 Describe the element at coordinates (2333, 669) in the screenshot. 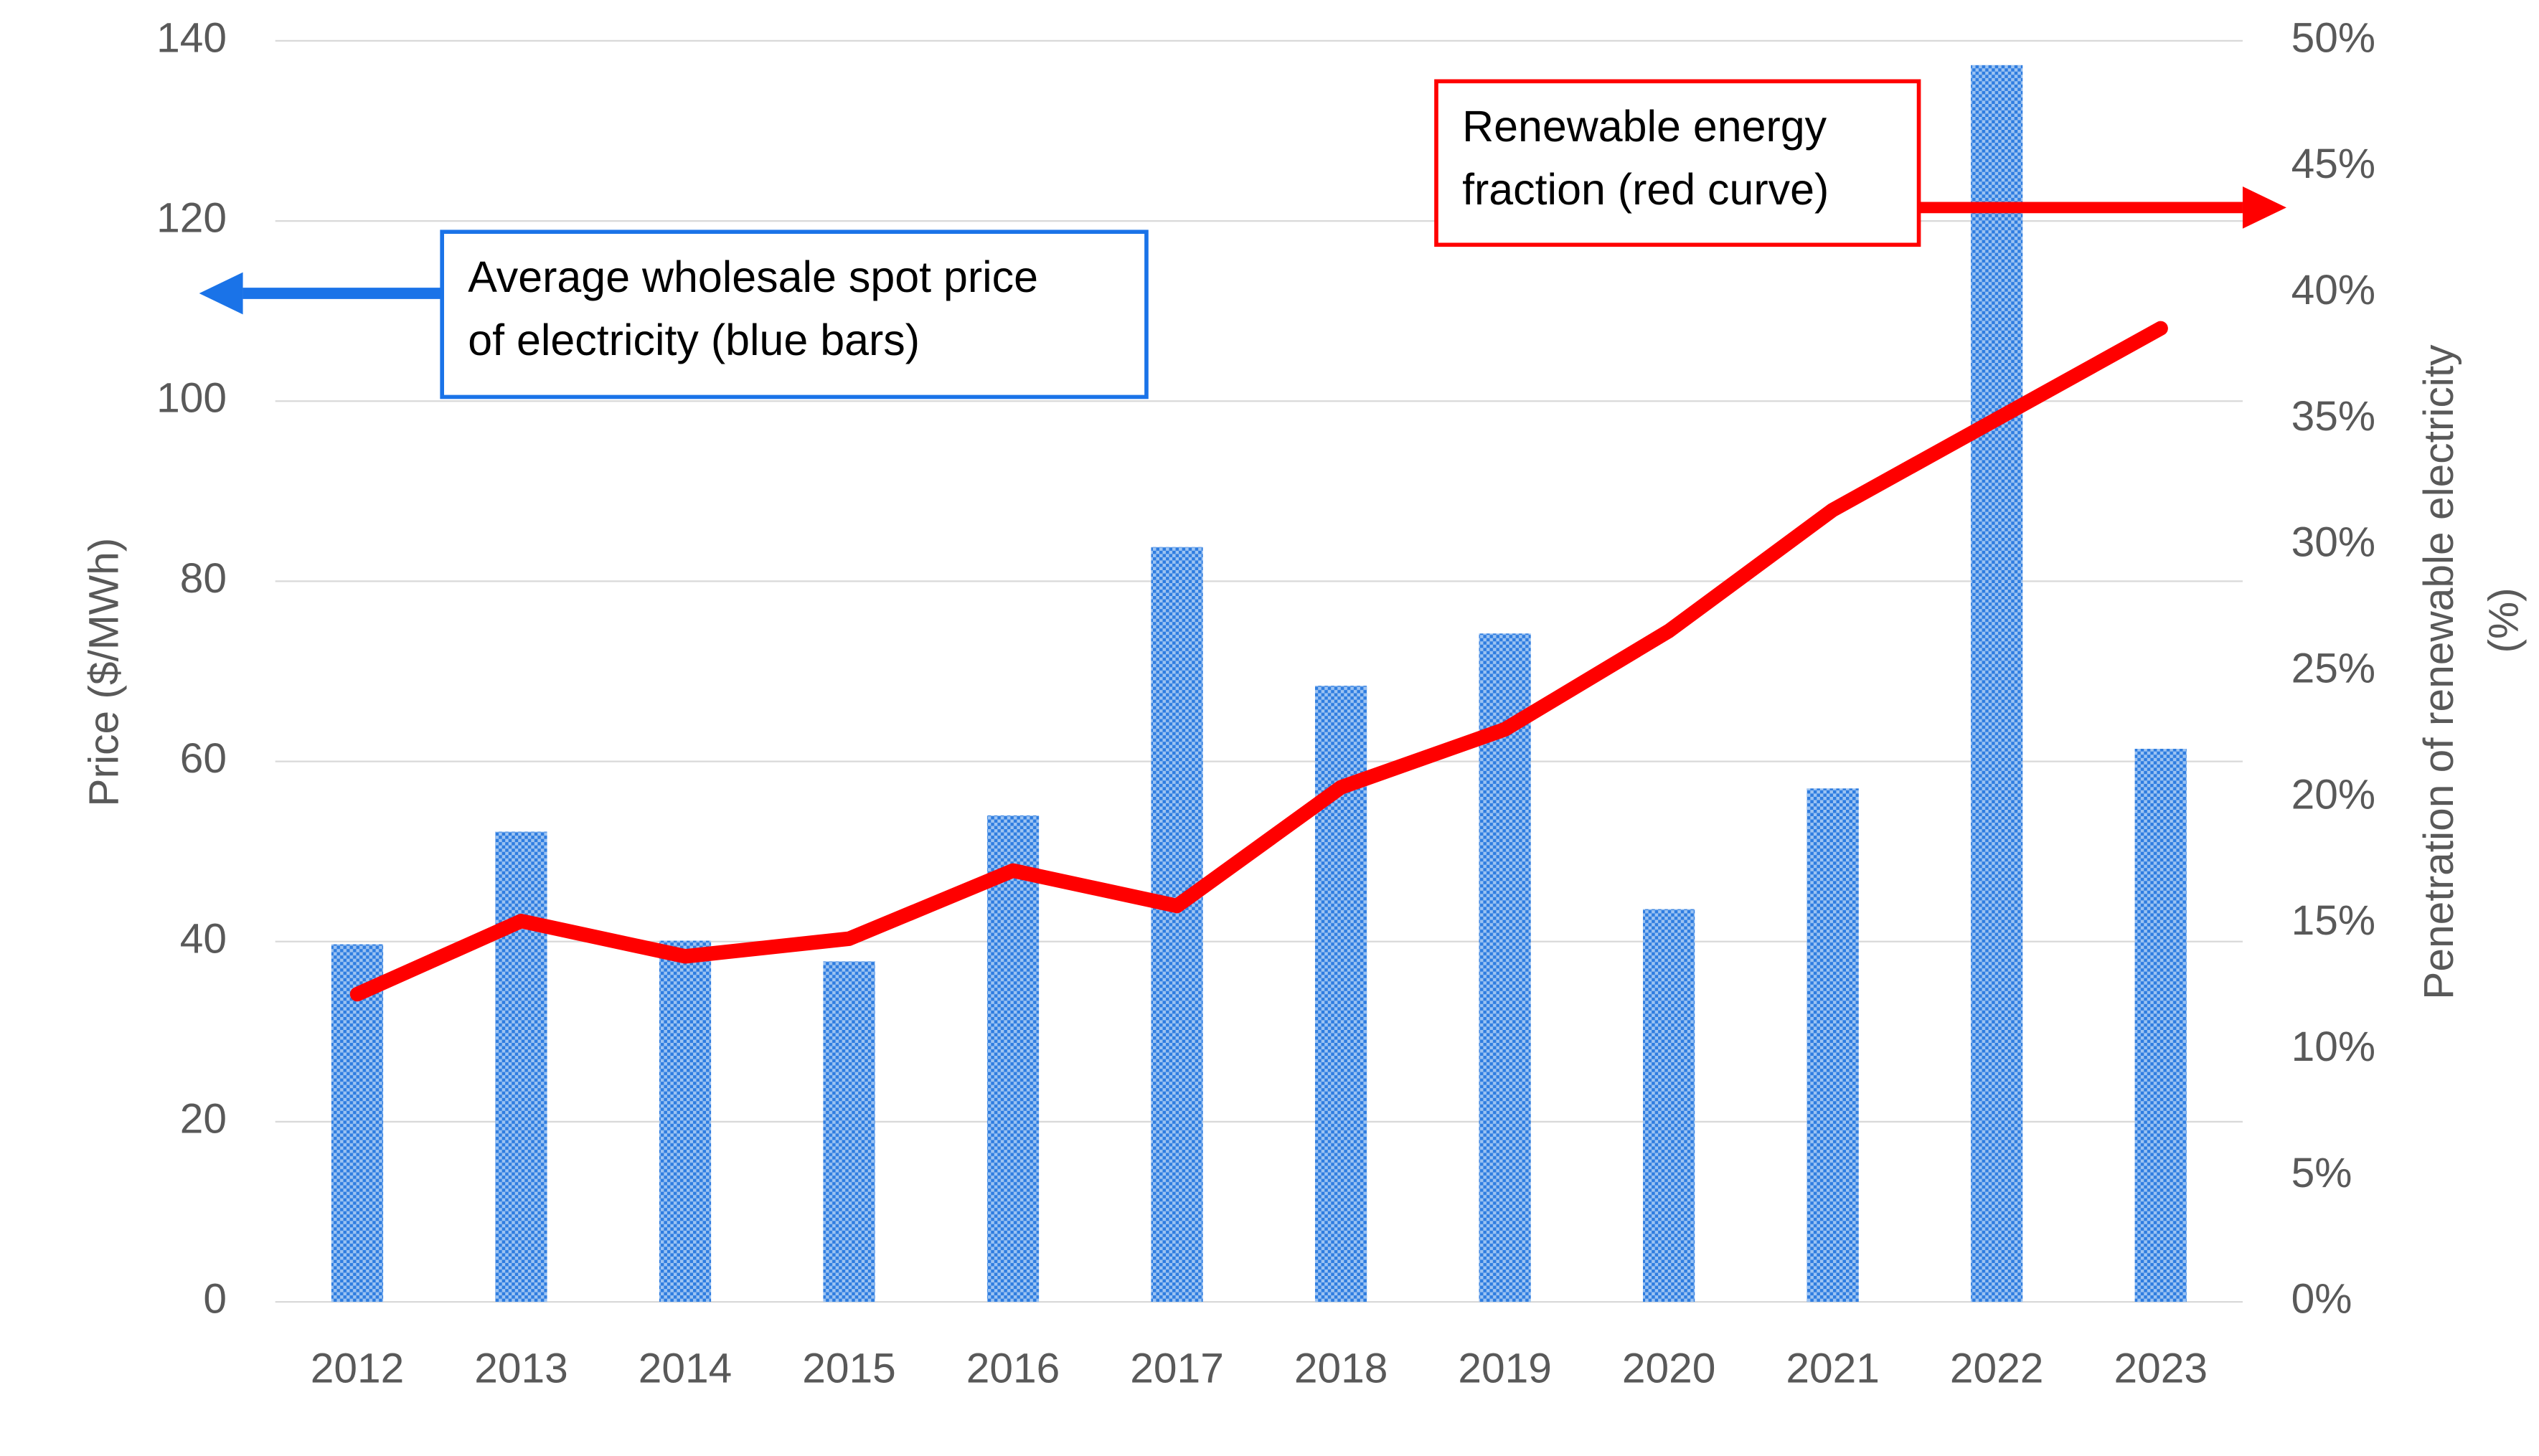

I see `y2-tick-label: 25%` at that location.